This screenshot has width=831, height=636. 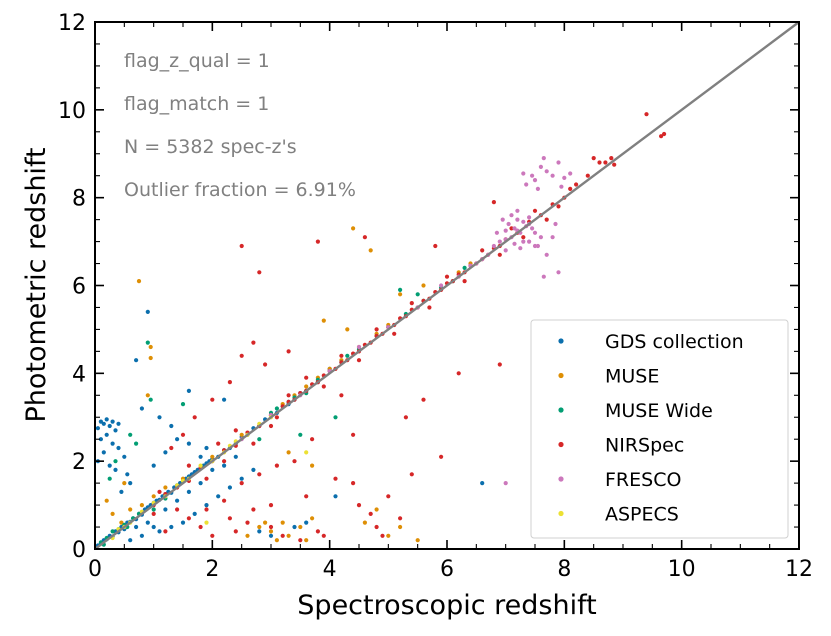 What do you see at coordinates (72, 23) in the screenshot?
I see `y-tick-label: 12` at bounding box center [72, 23].